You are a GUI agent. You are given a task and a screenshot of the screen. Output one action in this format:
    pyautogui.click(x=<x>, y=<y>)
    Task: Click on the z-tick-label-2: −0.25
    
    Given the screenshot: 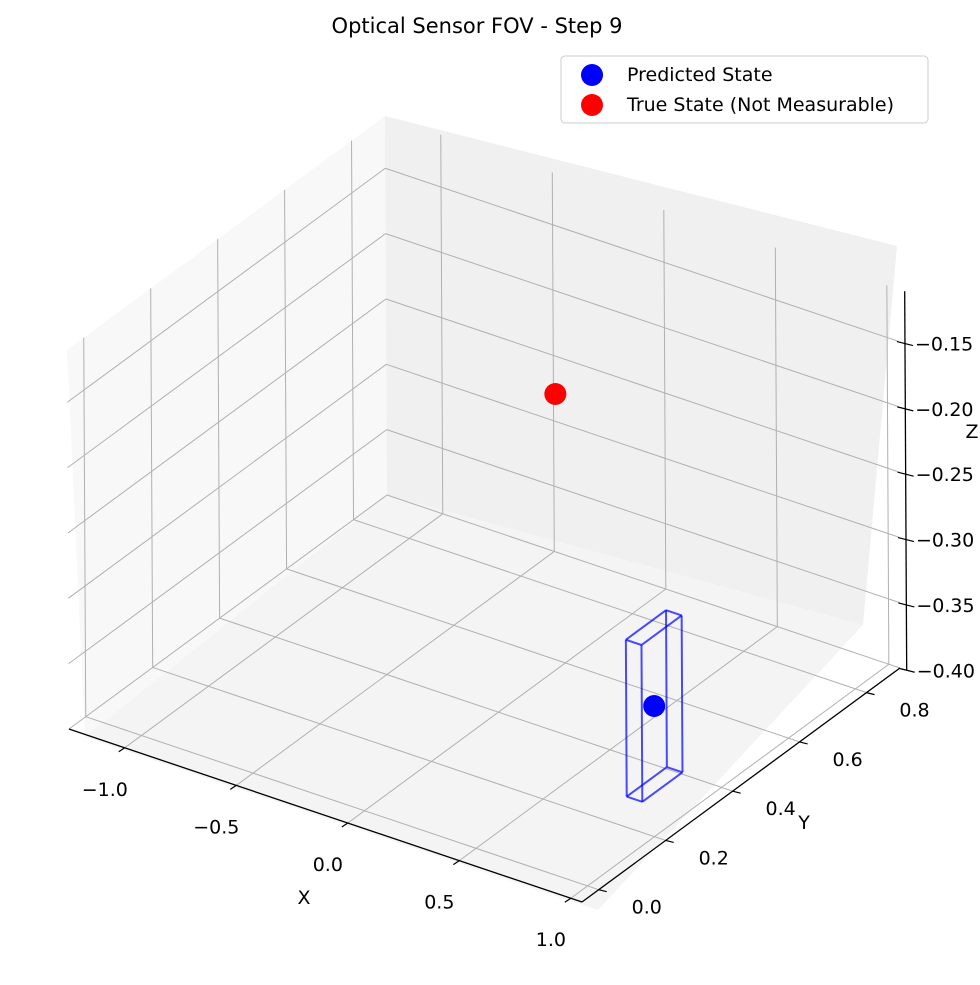 What is the action you would take?
    pyautogui.click(x=945, y=475)
    